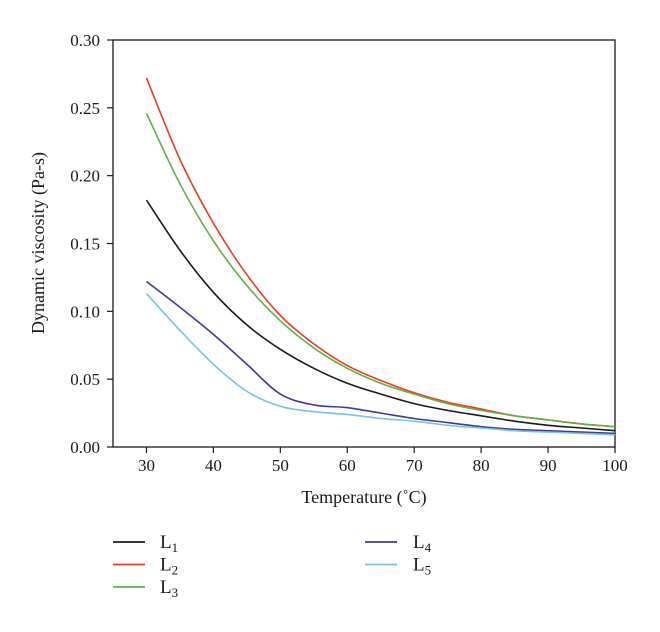  Describe the element at coordinates (85, 447) in the screenshot. I see `y-tick-label: 0.00` at that location.